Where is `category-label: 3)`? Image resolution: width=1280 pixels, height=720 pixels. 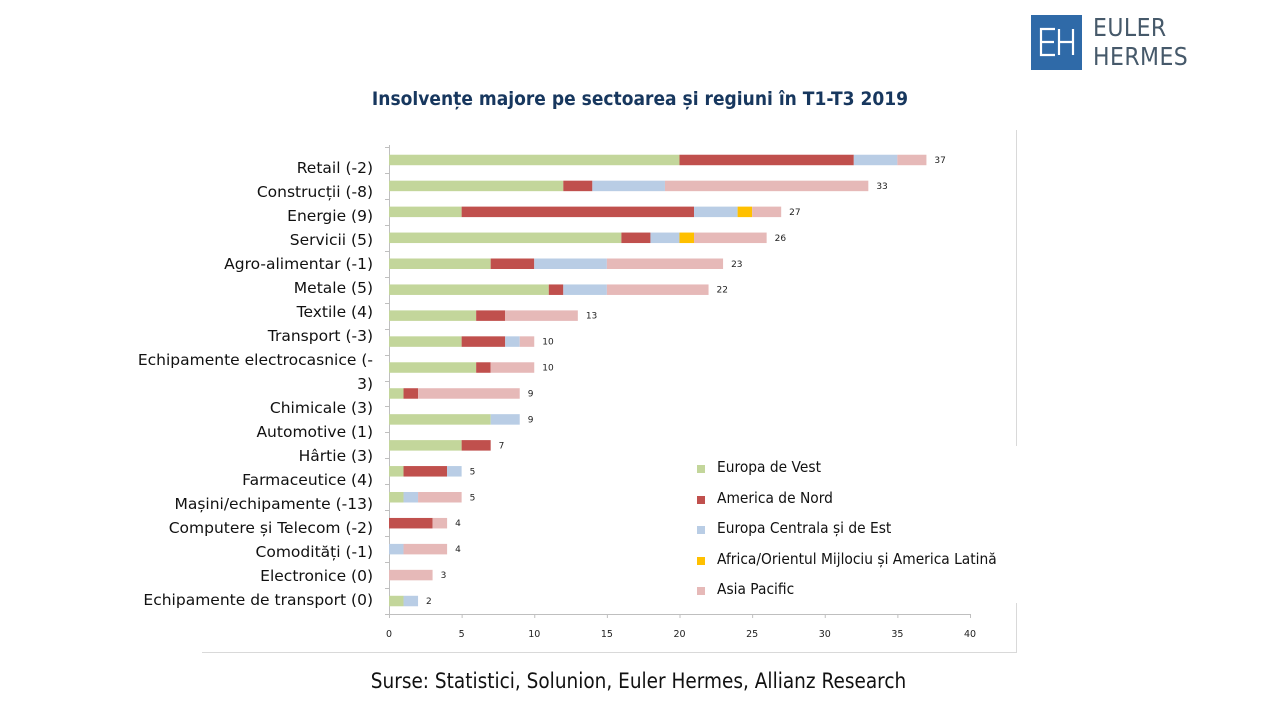
category-label: 3) is located at coordinates (365, 384).